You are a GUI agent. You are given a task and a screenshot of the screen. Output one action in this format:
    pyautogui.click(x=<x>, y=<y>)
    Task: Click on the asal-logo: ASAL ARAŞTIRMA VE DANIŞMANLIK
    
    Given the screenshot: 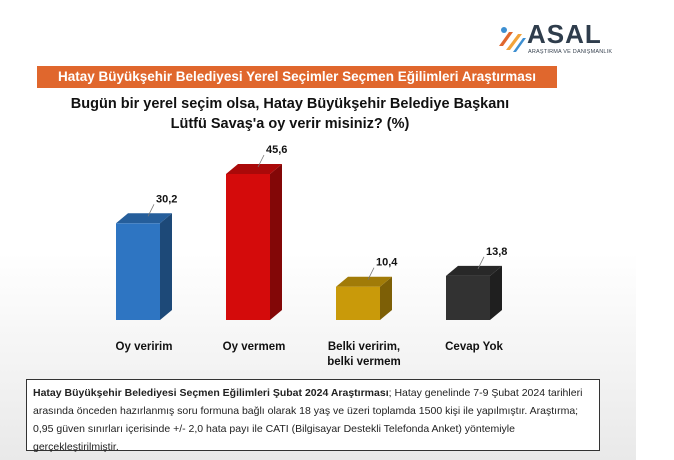 What is the action you would take?
    pyautogui.click(x=557, y=40)
    